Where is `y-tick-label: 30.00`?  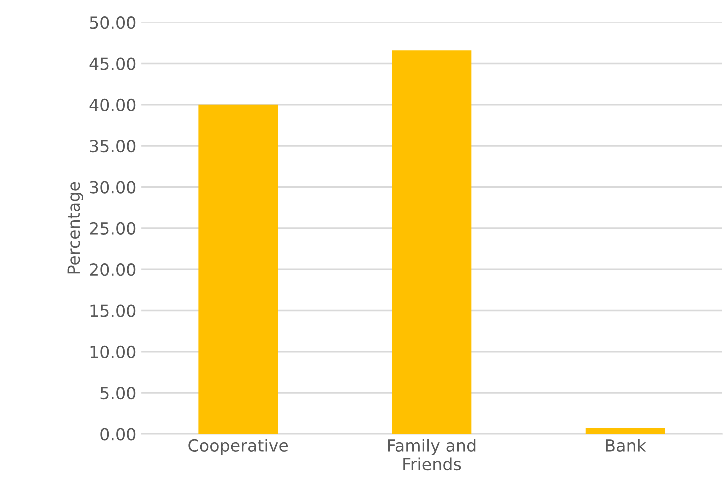 y-tick-label: 30.00 is located at coordinates (113, 187).